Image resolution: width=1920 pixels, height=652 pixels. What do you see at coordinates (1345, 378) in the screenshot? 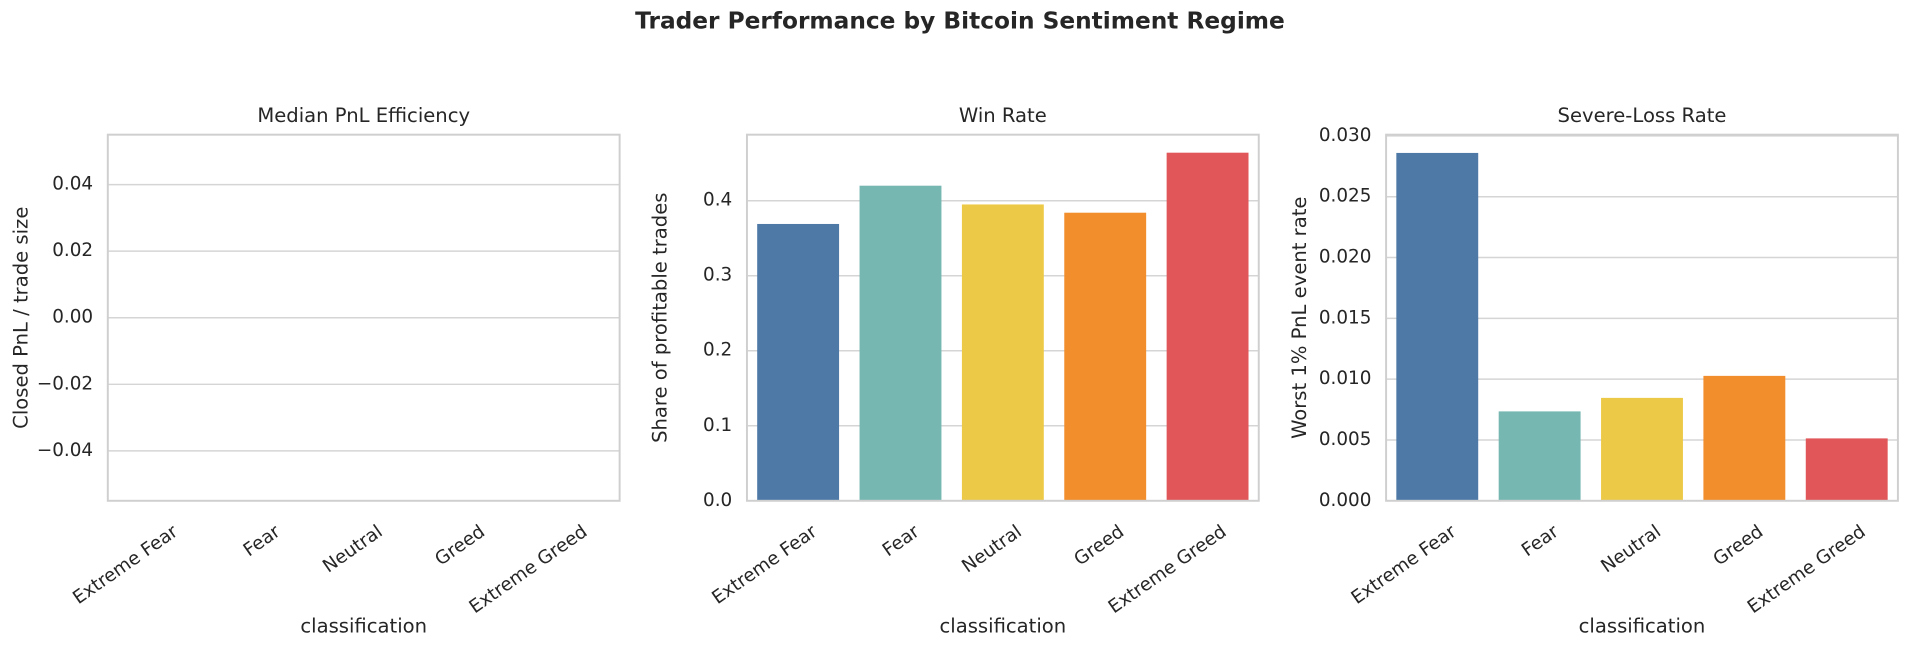
I see `y-tick-label: 0.010` at bounding box center [1345, 378].